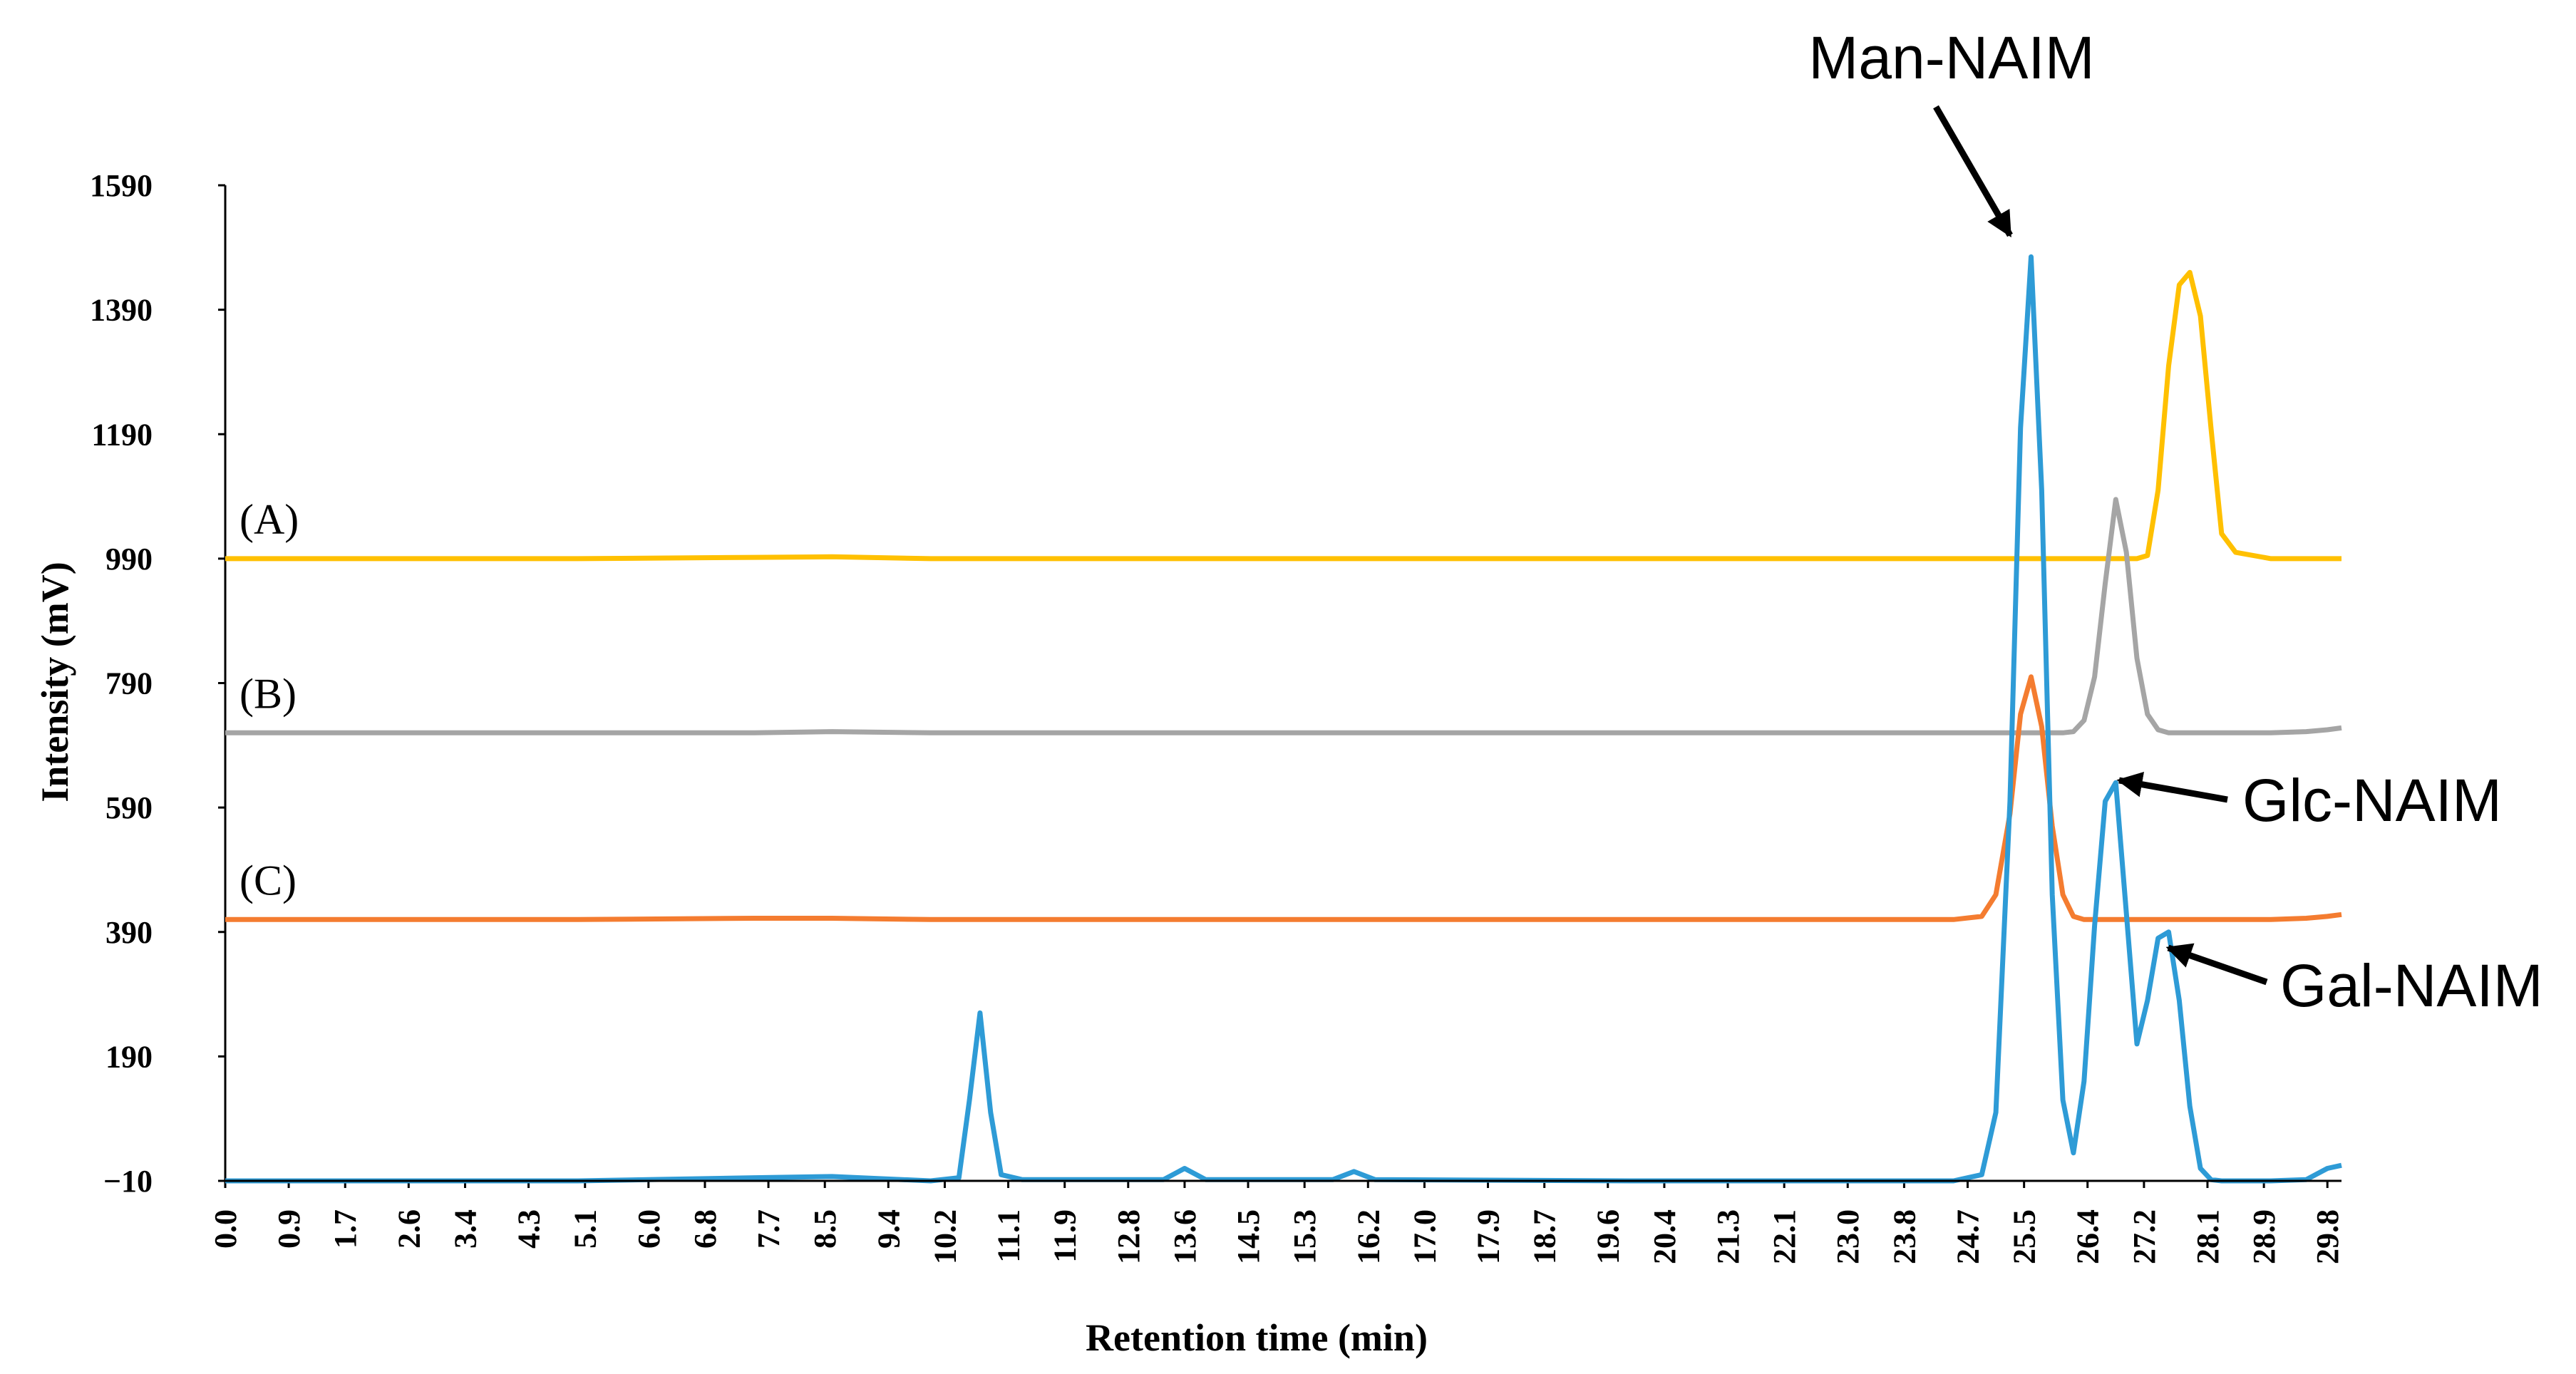  Describe the element at coordinates (825, 1229) in the screenshot. I see `x-tick-label: 8.5` at that location.